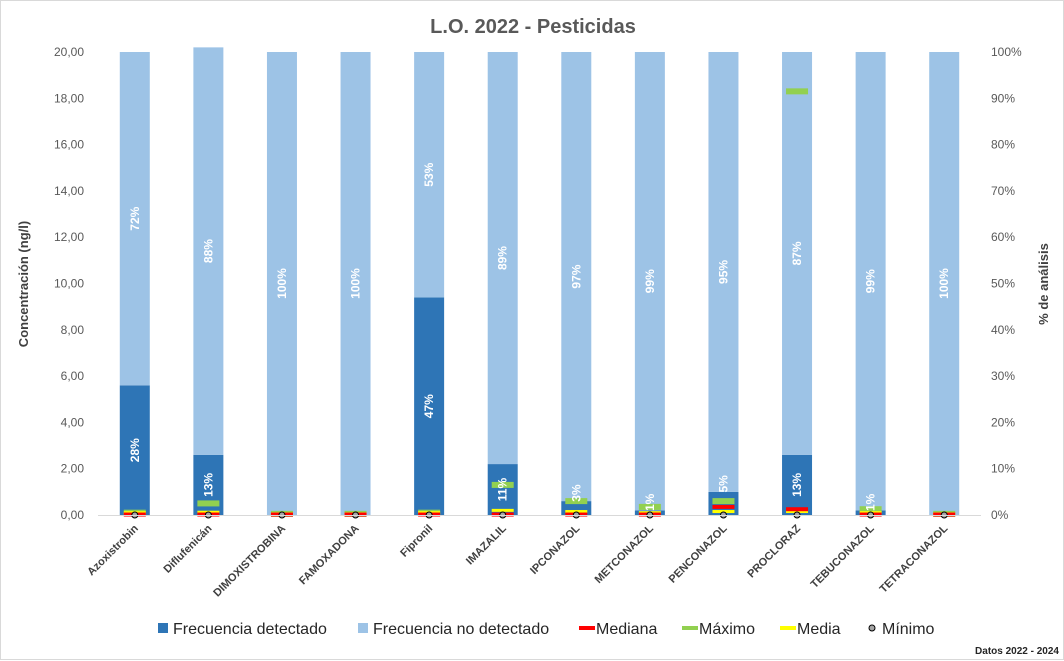 The width and height of the screenshot is (1064, 661). What do you see at coordinates (1003, 237) in the screenshot?
I see `y2-tick-label: 60%` at bounding box center [1003, 237].